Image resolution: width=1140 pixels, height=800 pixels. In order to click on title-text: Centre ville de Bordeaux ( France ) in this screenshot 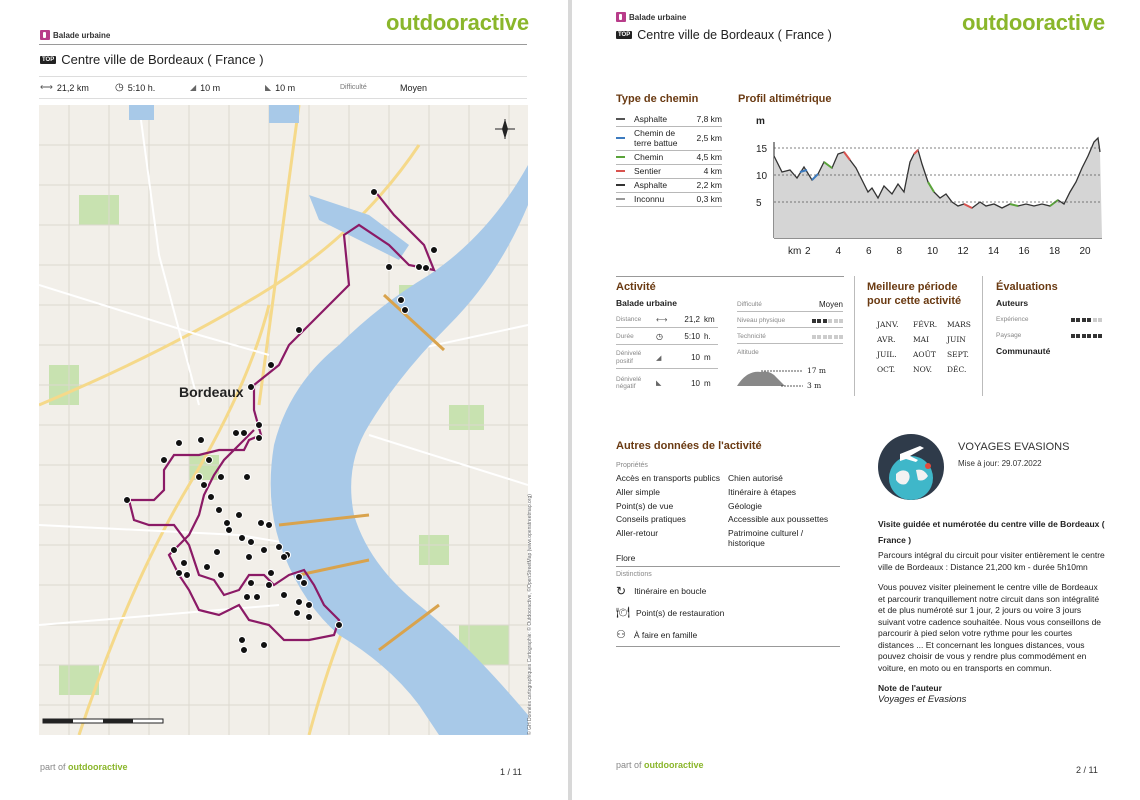, I will do `click(734, 35)`.